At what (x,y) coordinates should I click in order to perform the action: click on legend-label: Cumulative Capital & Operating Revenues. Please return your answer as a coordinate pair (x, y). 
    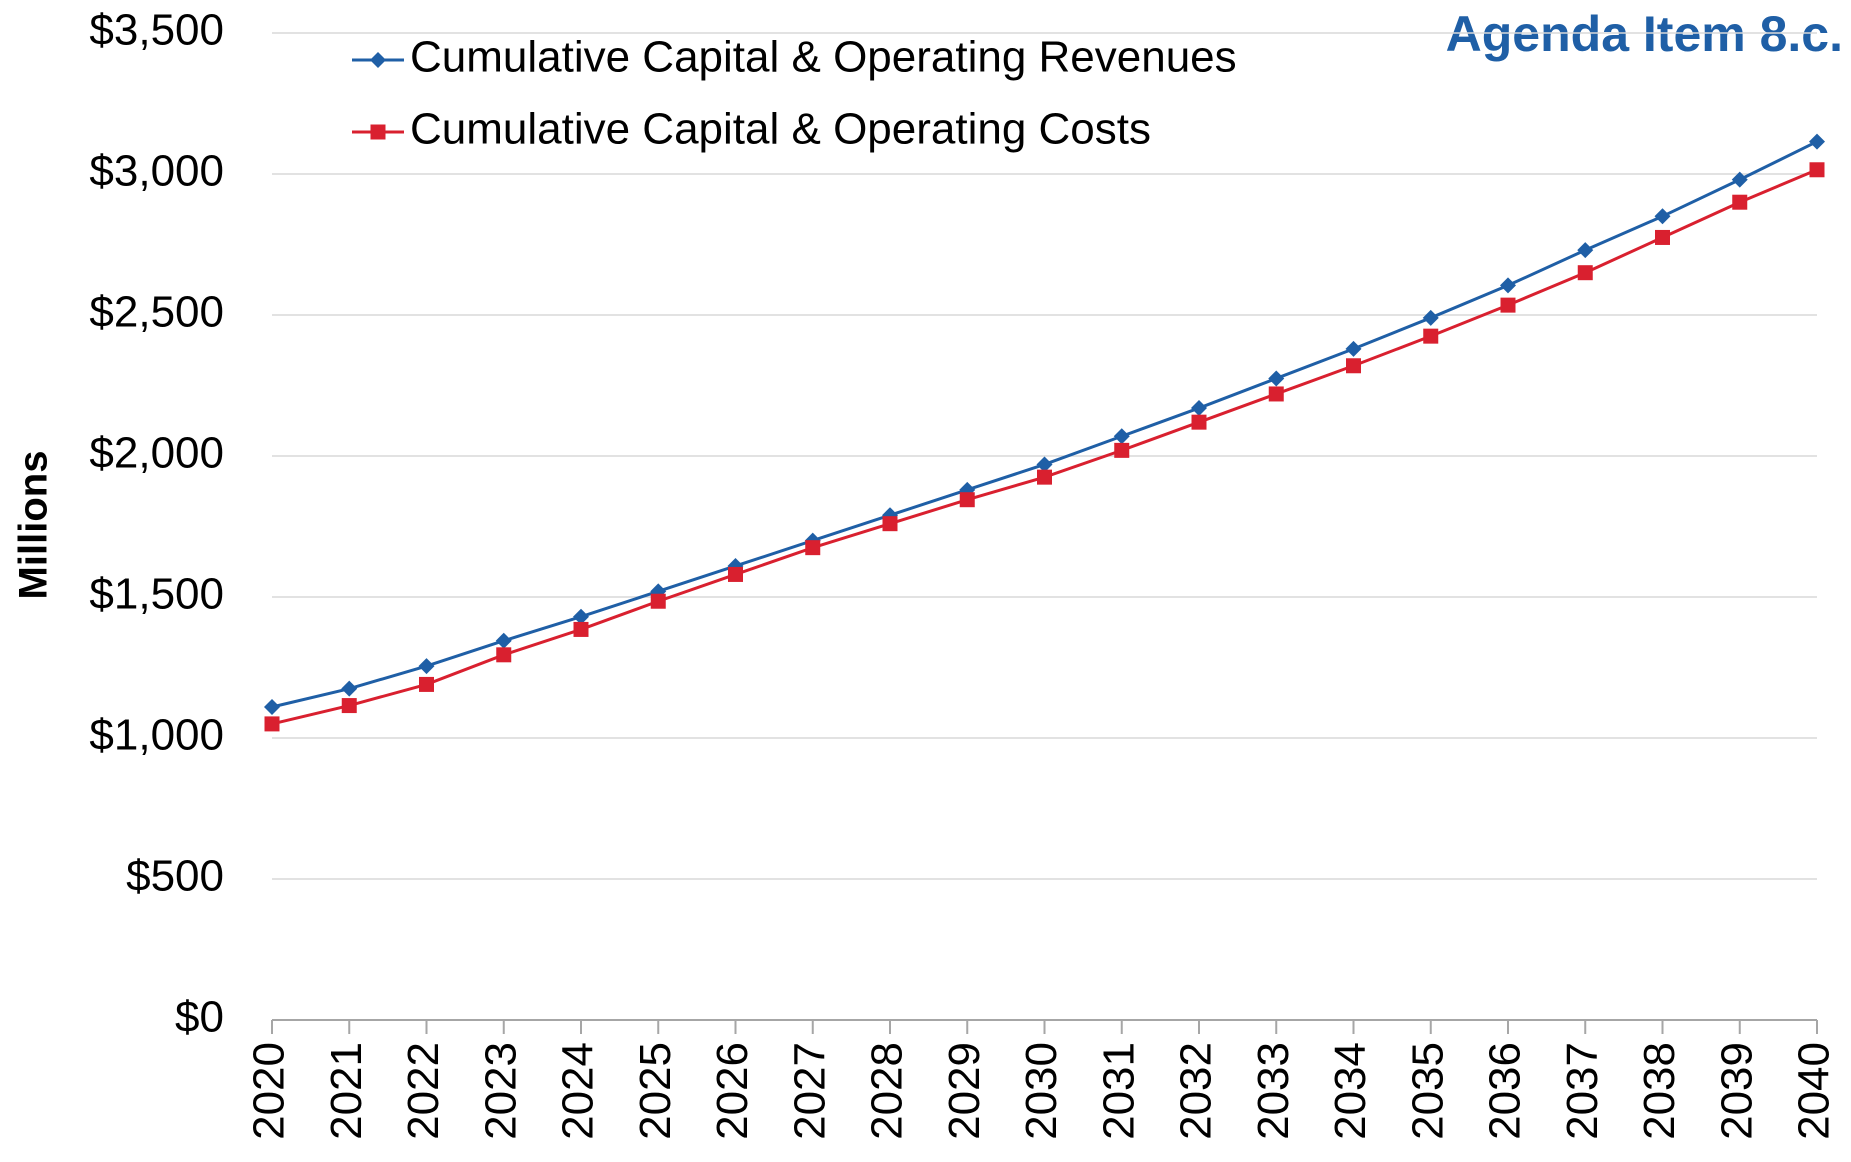
    Looking at the image, I should click on (823, 57).